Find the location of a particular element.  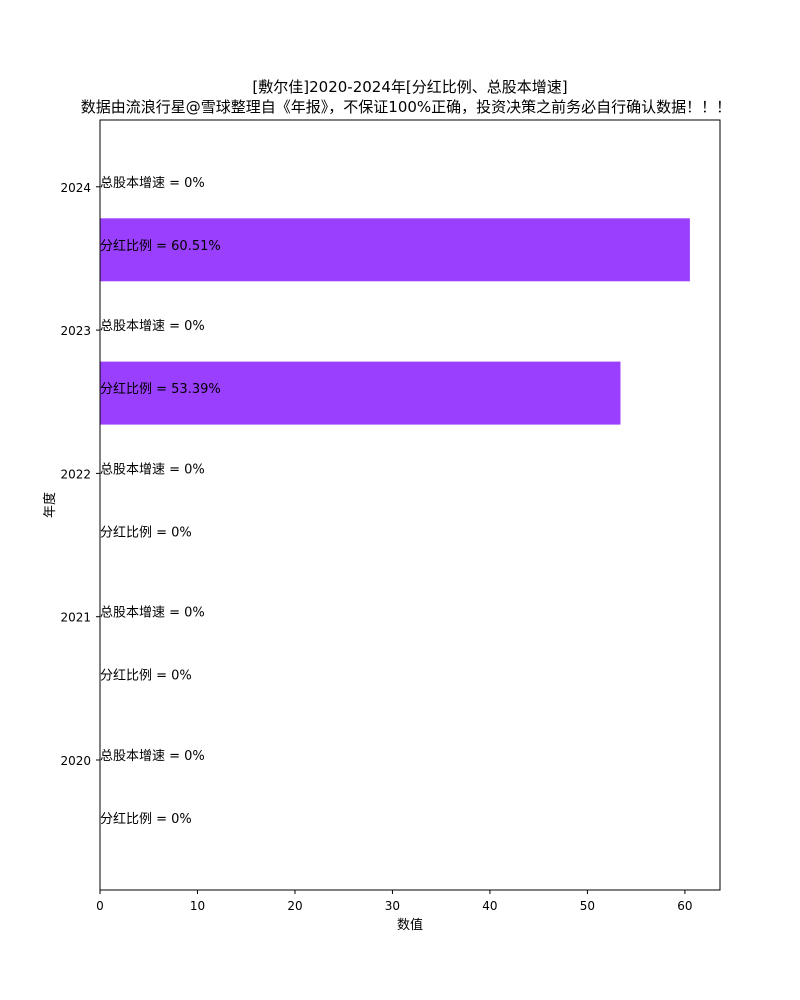

bar-dividend-ratio-2023 is located at coordinates (360, 393).